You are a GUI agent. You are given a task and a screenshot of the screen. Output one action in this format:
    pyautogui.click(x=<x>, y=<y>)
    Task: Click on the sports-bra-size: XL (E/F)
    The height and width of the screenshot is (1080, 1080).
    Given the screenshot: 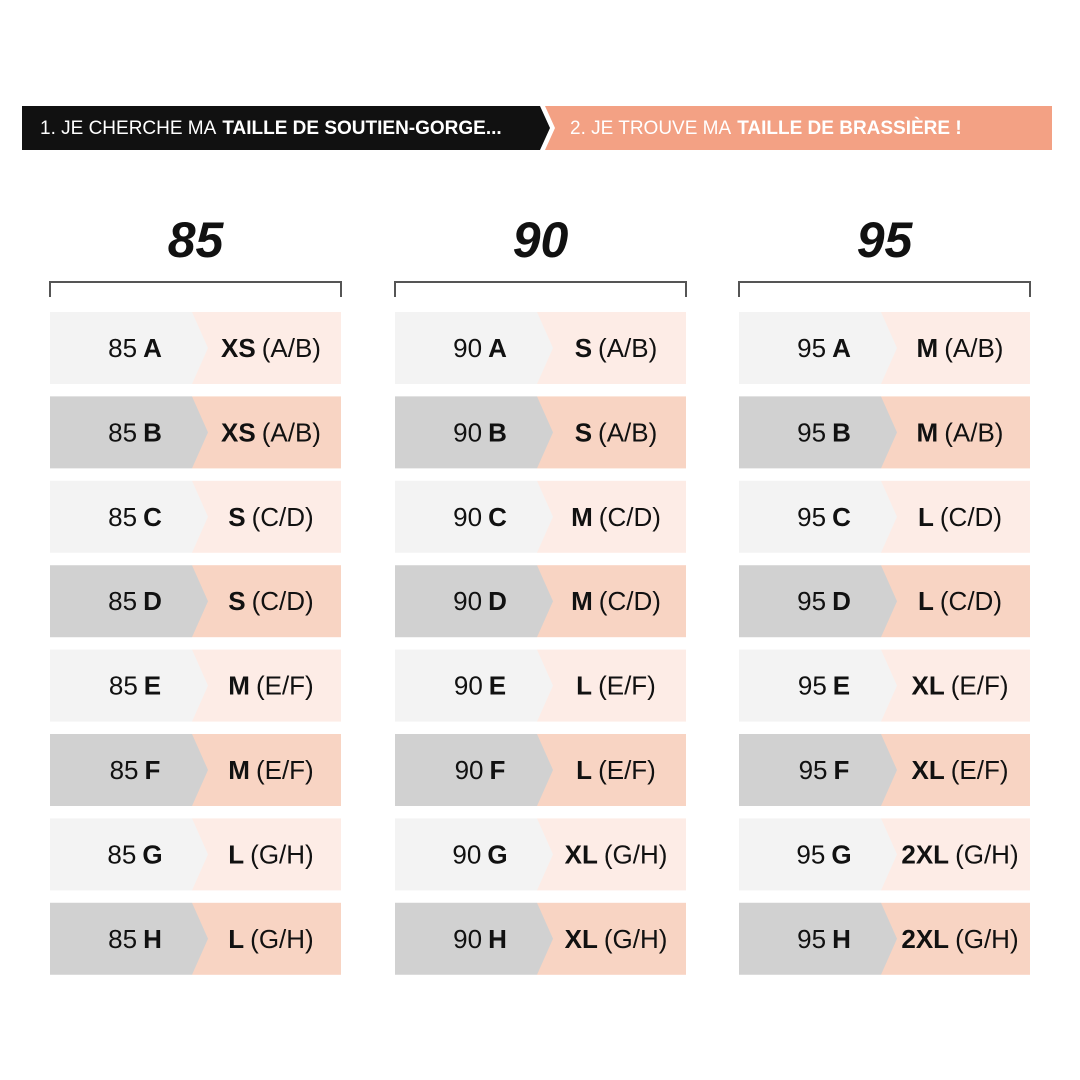 What is the action you would take?
    pyautogui.click(x=960, y=685)
    